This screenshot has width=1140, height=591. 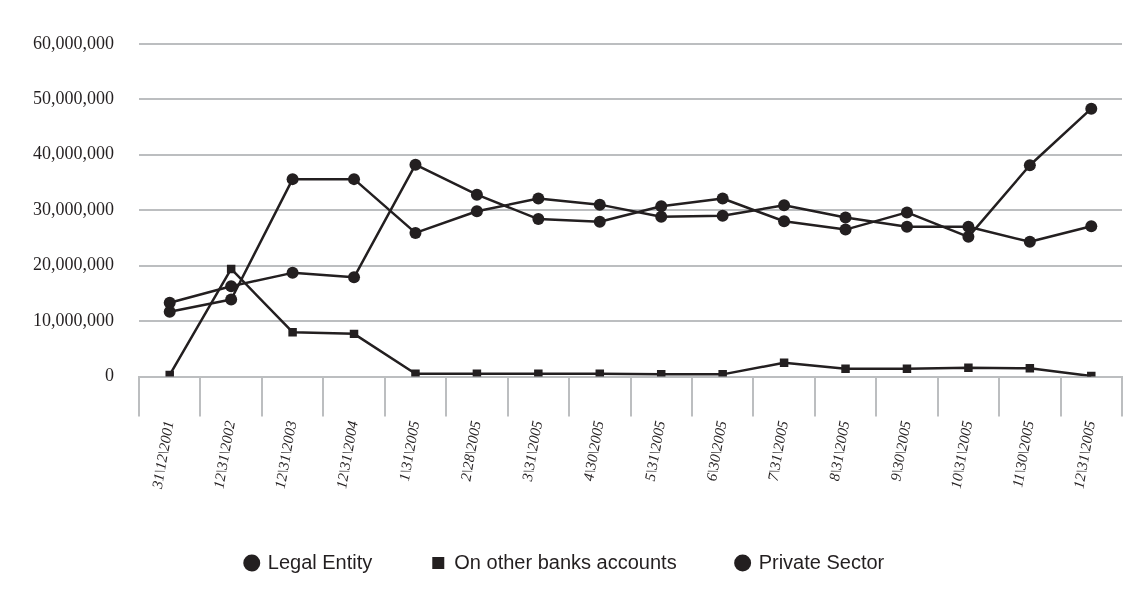 I want to click on y-tick-label: 40,000,000, so click(x=73, y=153).